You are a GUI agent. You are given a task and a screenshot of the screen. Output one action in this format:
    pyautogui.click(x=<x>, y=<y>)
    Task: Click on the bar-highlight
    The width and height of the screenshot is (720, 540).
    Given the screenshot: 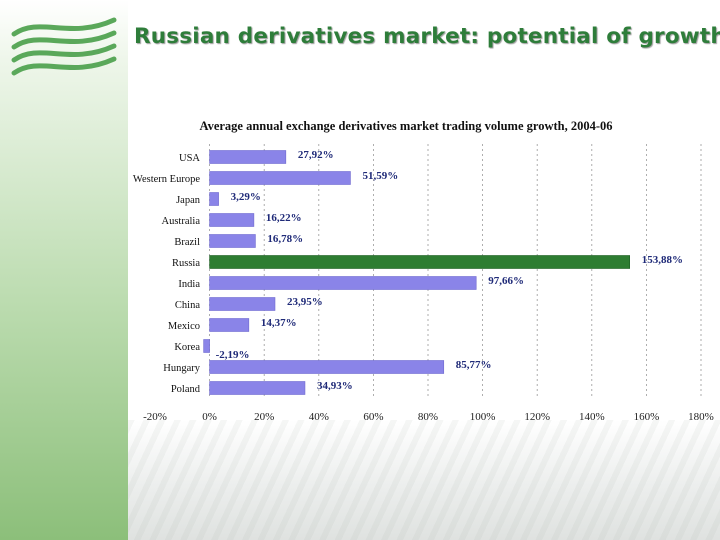 What is the action you would take?
    pyautogui.click(x=419, y=262)
    